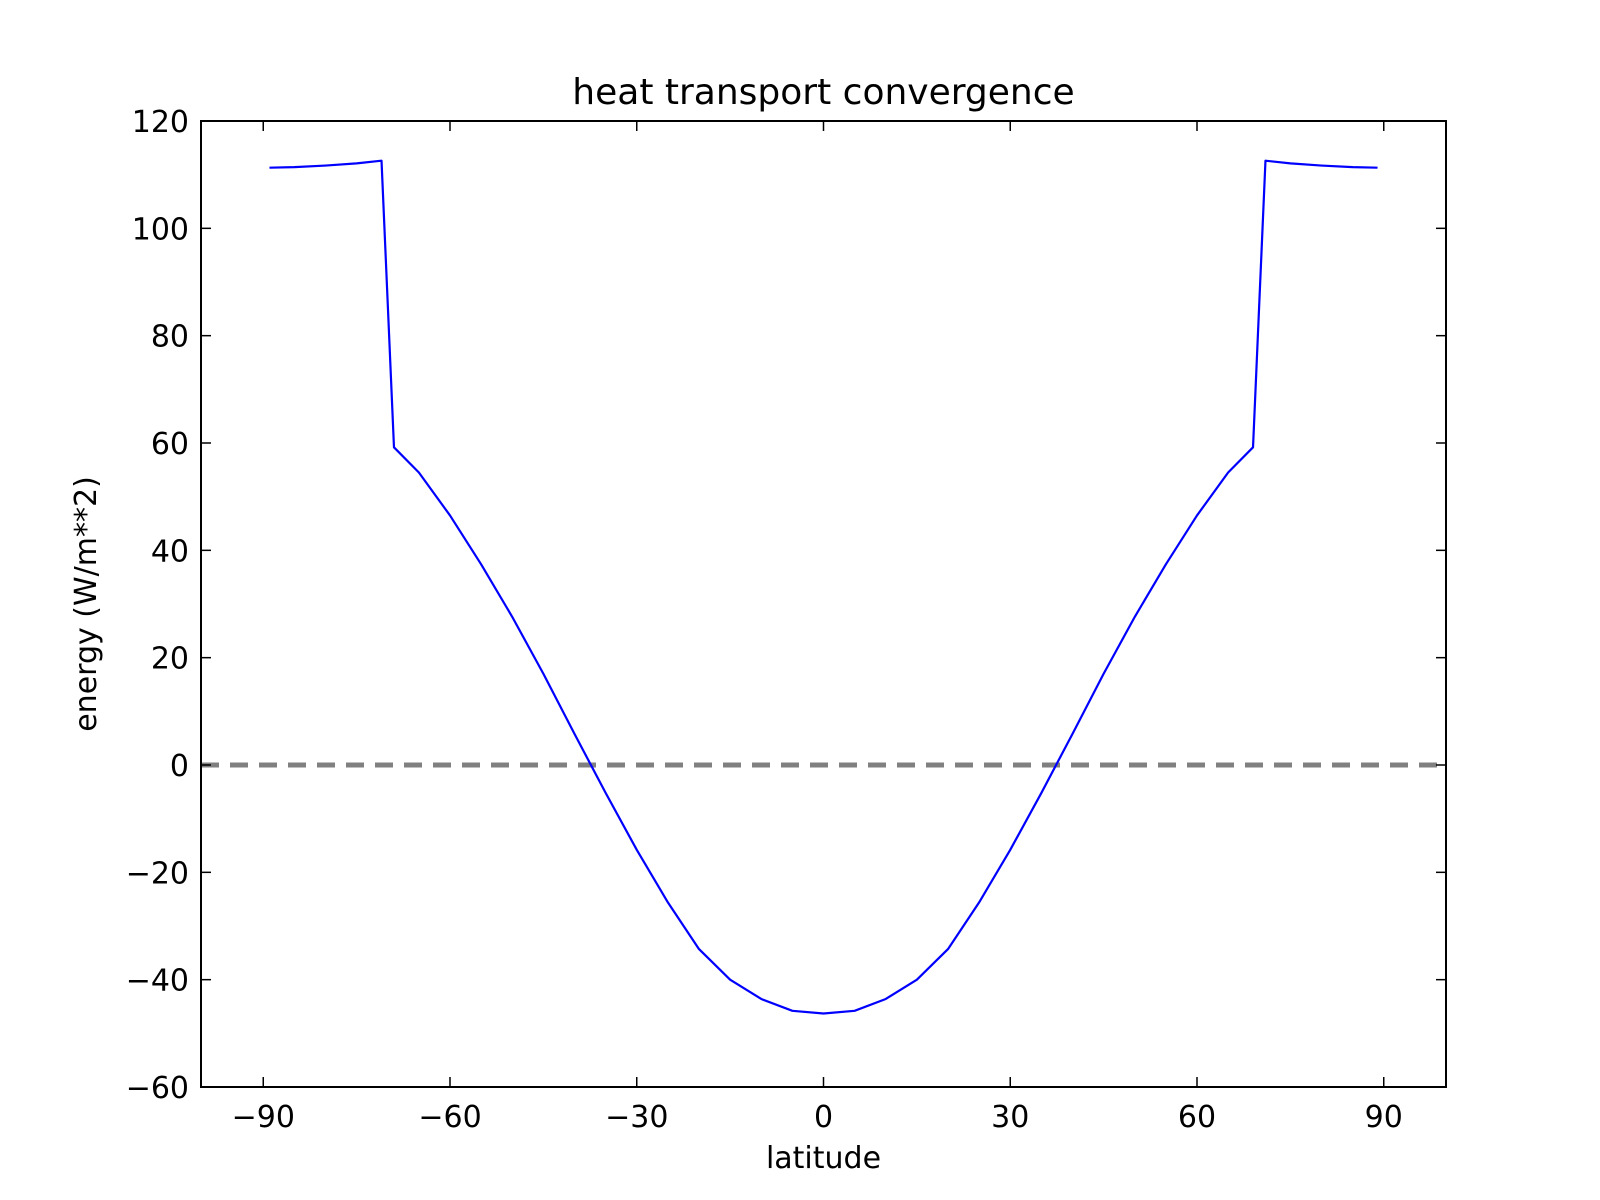 The width and height of the screenshot is (1600, 1200). Describe the element at coordinates (86, 604) in the screenshot. I see `y-axis-label: energy (W/m**2)` at that location.